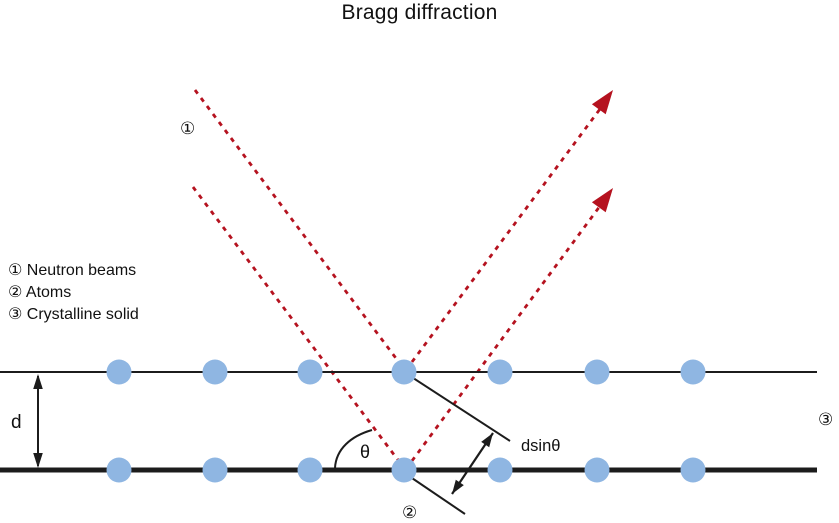 The width and height of the screenshot is (839, 523). I want to click on theta-angle-arc, so click(353, 449).